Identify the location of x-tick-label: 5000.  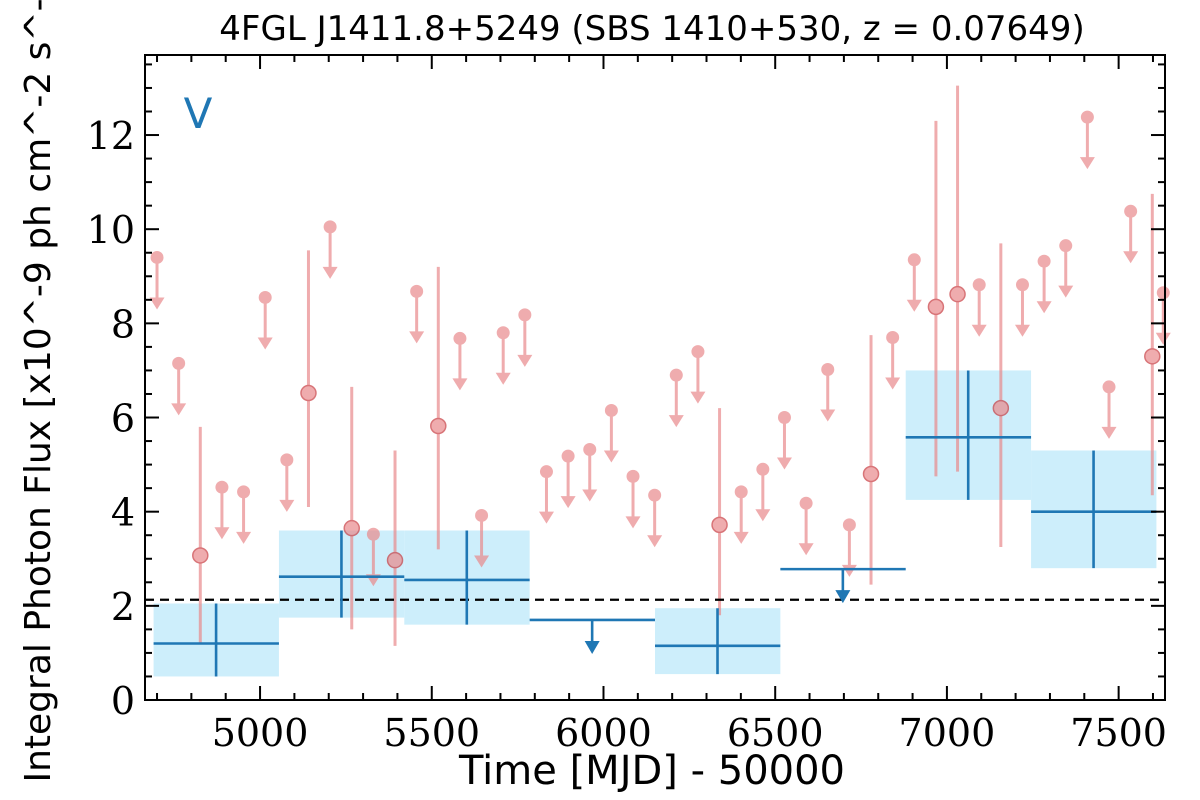
(260, 733).